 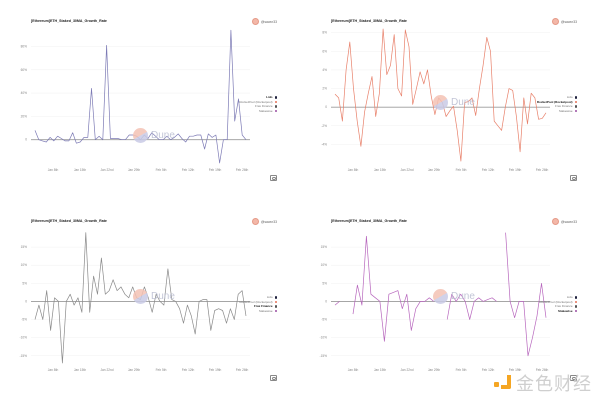 I want to click on y-tick-label: 10%, so click(x=24, y=265).